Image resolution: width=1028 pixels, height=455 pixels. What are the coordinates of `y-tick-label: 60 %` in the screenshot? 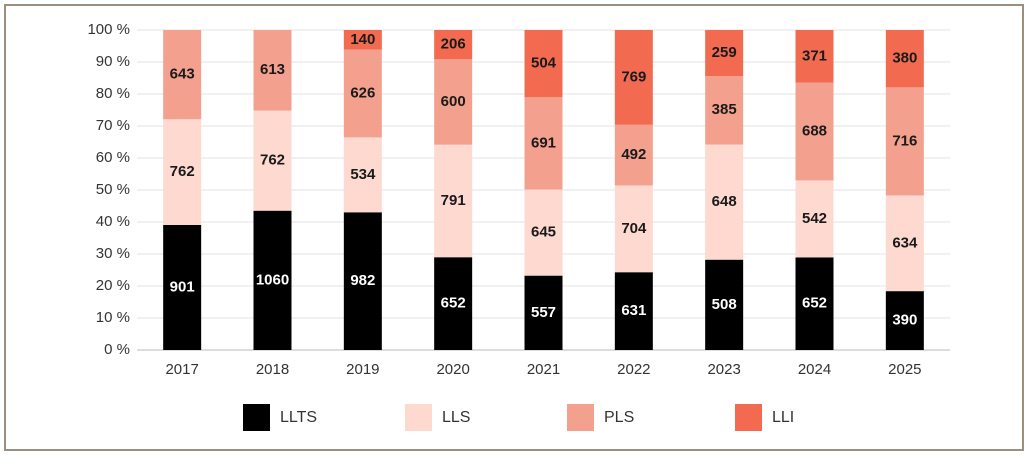 It's located at (113, 157).